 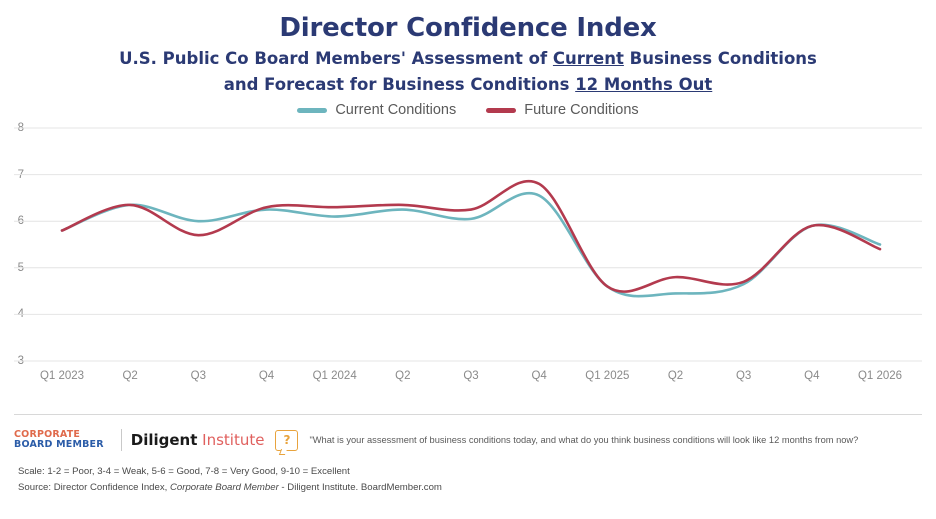 What do you see at coordinates (47, 434) in the screenshot?
I see `cbm-logo-line-1: CORPORATE` at bounding box center [47, 434].